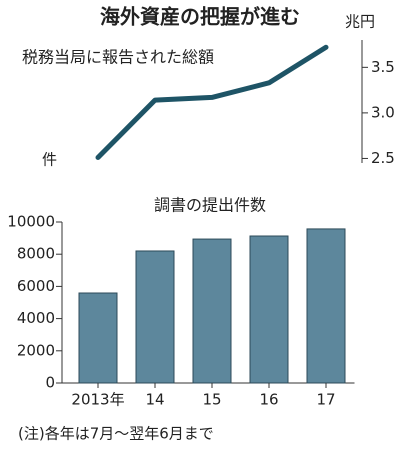 This screenshot has height=453, width=400. Describe the element at coordinates (36, 350) in the screenshot. I see `y-tick-label: 2000` at that location.